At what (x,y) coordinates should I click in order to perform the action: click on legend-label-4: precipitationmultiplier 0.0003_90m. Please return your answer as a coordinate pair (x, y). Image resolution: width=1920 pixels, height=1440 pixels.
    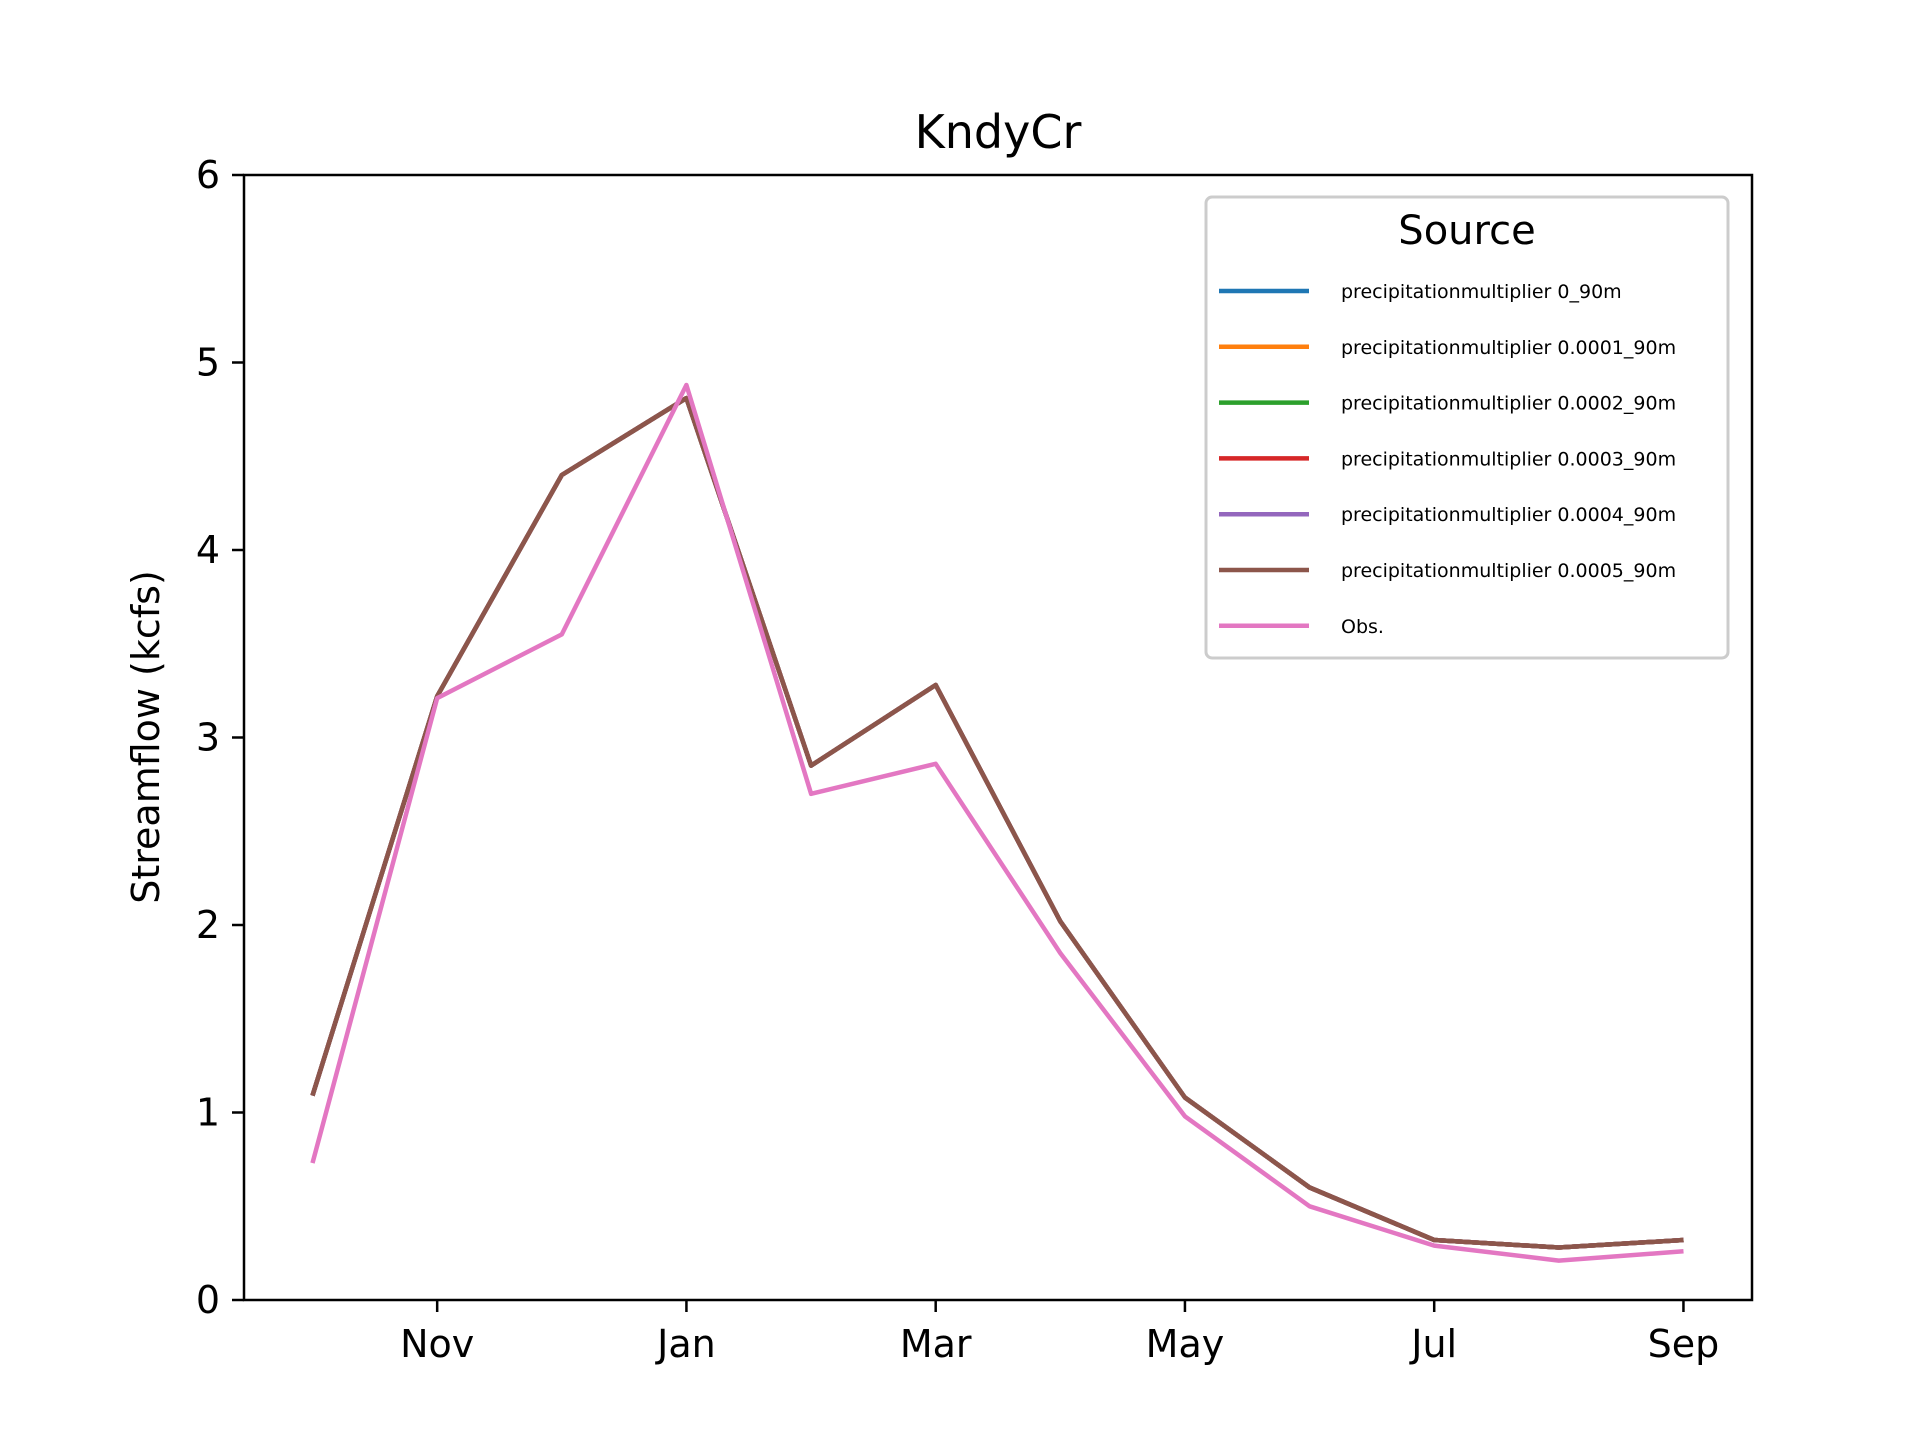
    Looking at the image, I should click on (1508, 459).